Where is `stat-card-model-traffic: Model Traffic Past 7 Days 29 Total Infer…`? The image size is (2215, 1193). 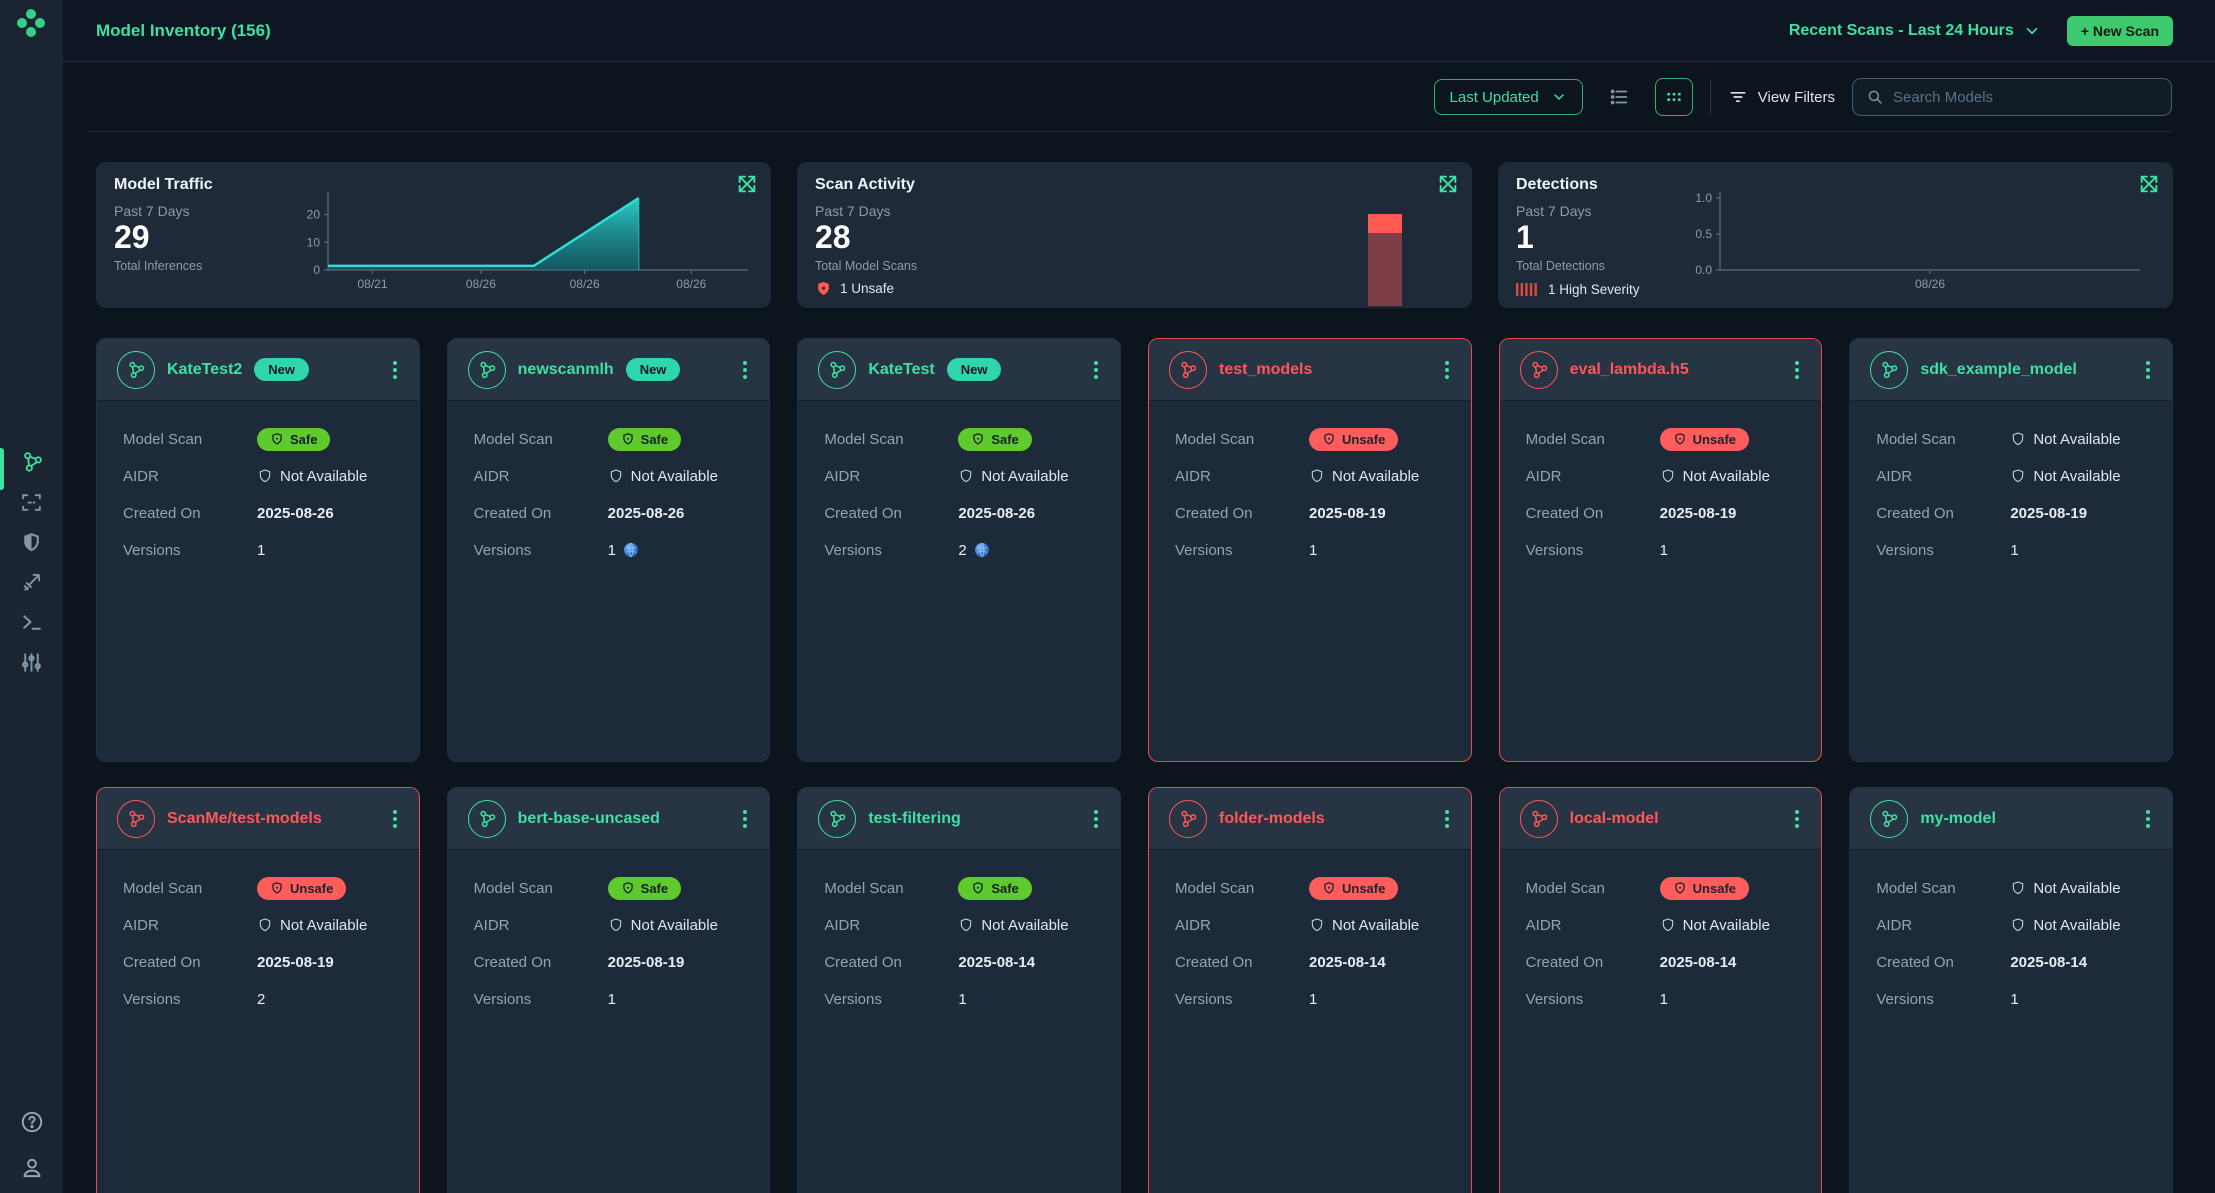 stat-card-model-traffic: Model Traffic Past 7 Days 29 Total Infer… is located at coordinates (433, 235).